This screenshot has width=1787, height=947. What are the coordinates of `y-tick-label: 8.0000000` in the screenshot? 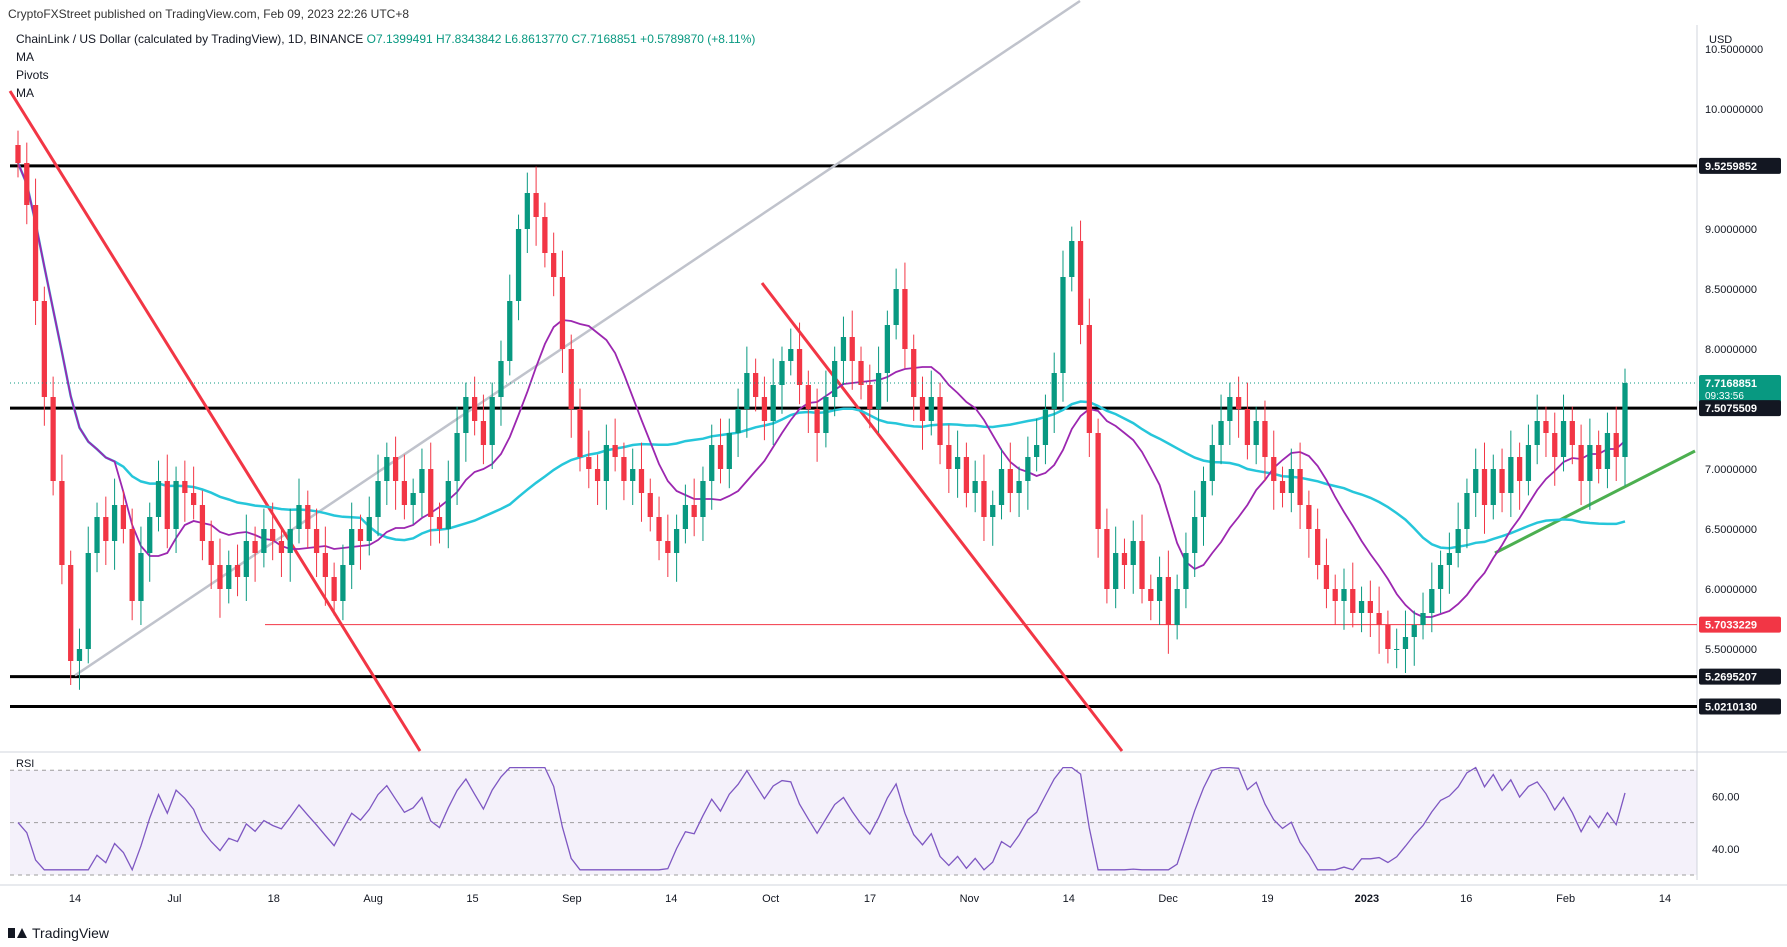 It's located at (1731, 350).